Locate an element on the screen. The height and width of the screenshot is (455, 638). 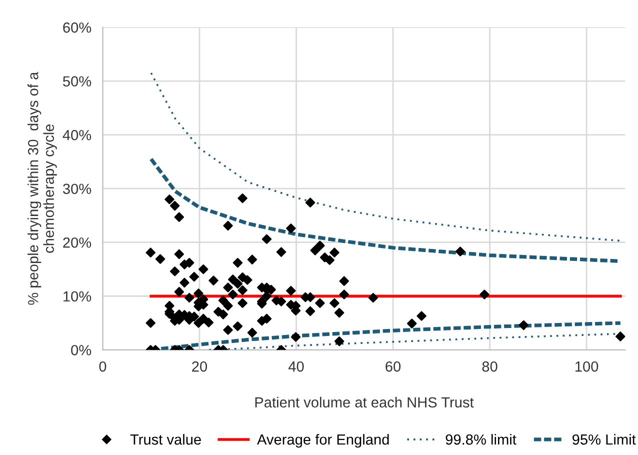
legend-label: Trust value is located at coordinates (165, 439).